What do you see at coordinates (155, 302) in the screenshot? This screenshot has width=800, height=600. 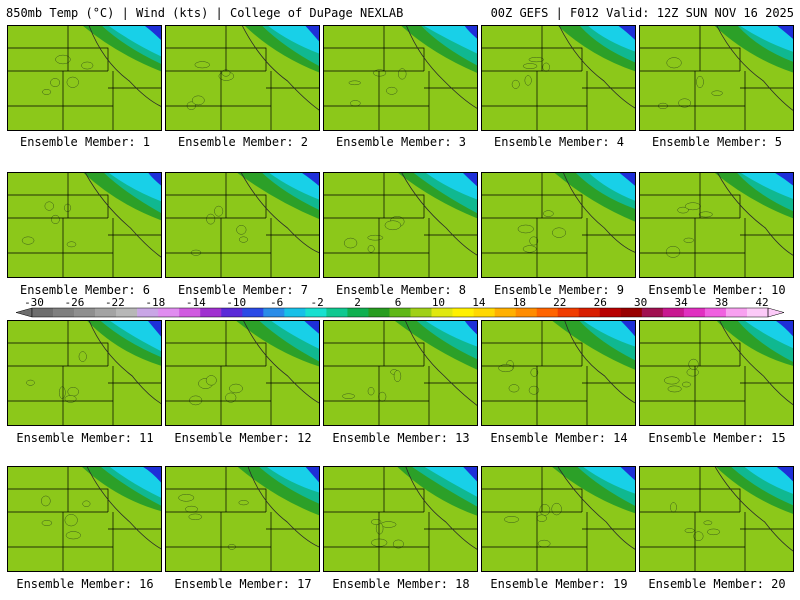 I see `colorbar-tick-label: -18` at bounding box center [155, 302].